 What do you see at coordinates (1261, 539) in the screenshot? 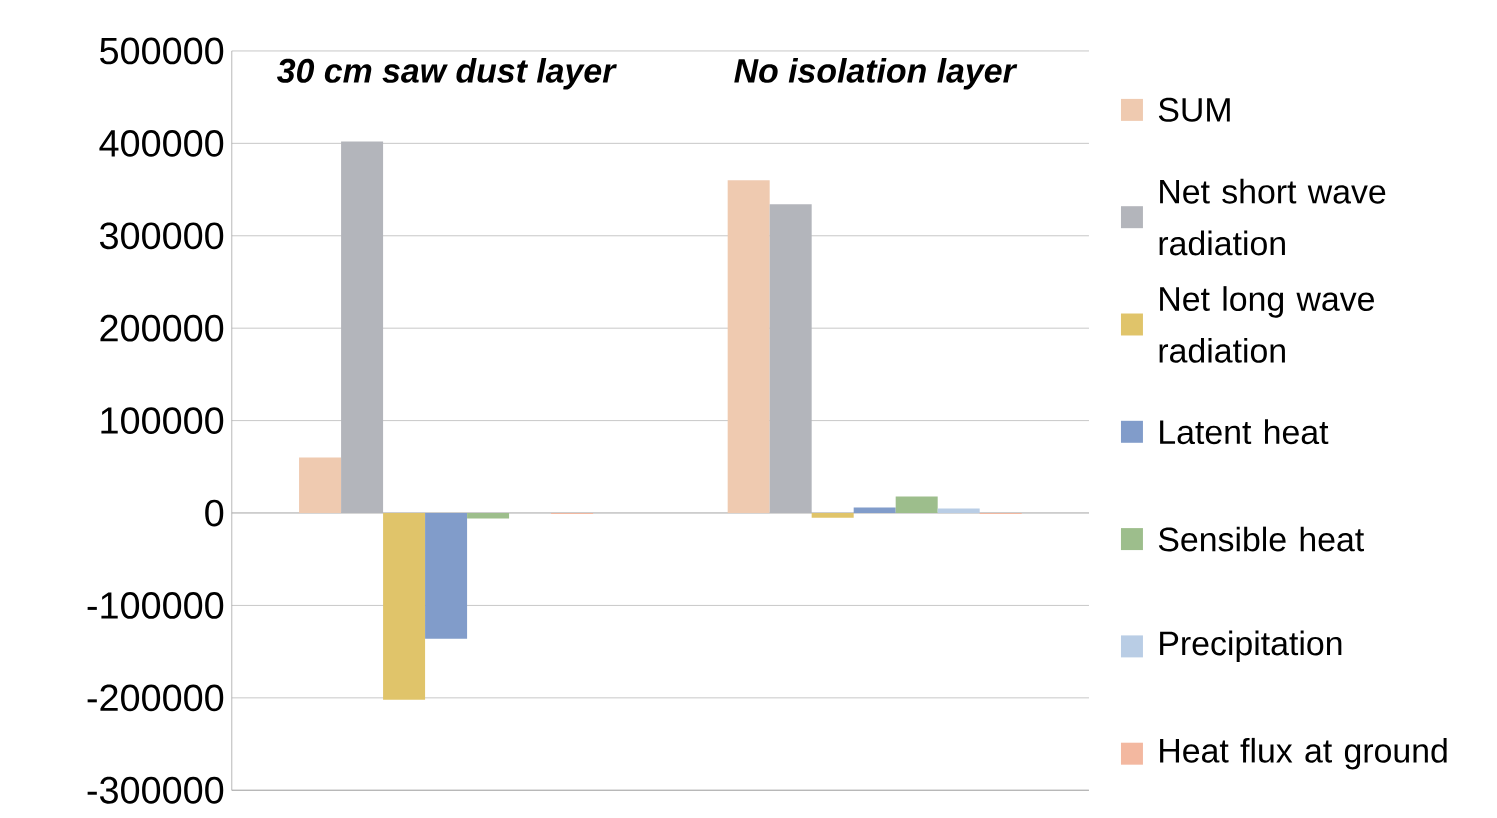
I see `legend-label: Sensible heat` at bounding box center [1261, 539].